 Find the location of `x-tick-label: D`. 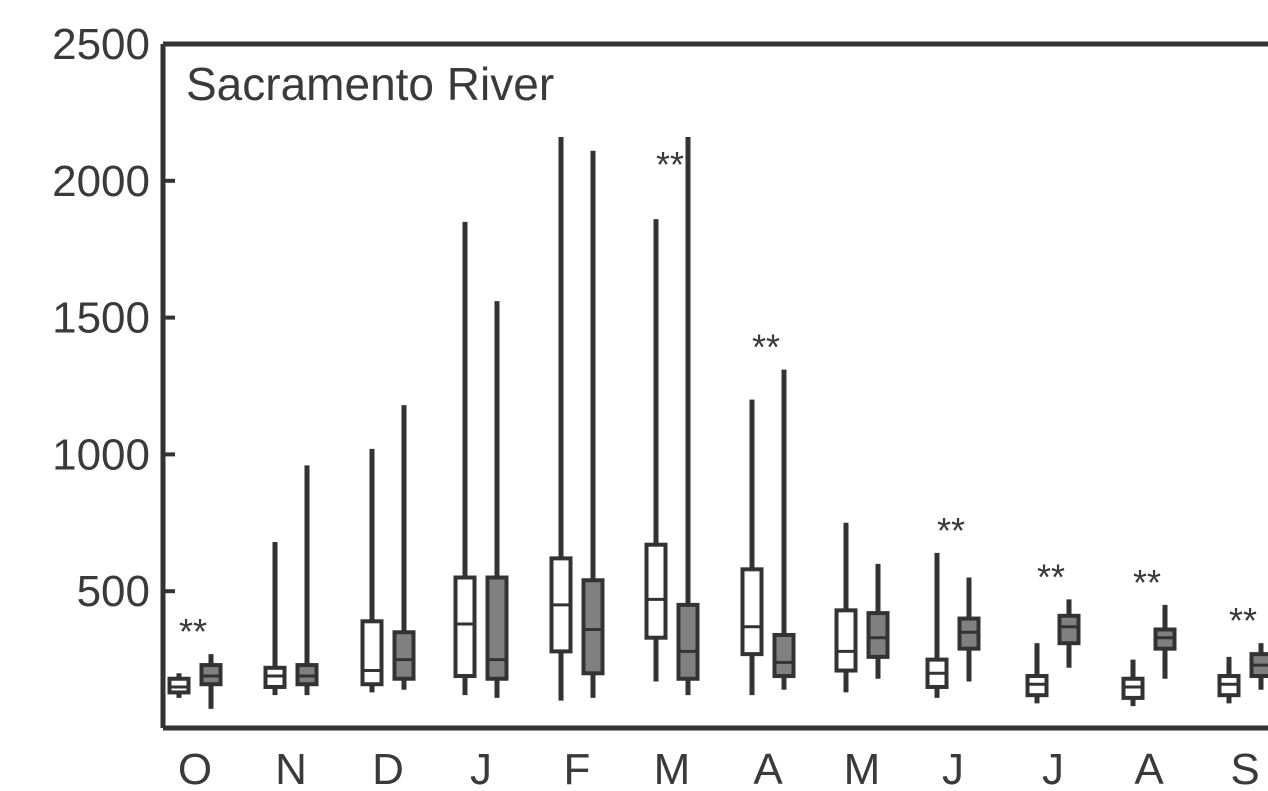

x-tick-label: D is located at coordinates (388, 768).